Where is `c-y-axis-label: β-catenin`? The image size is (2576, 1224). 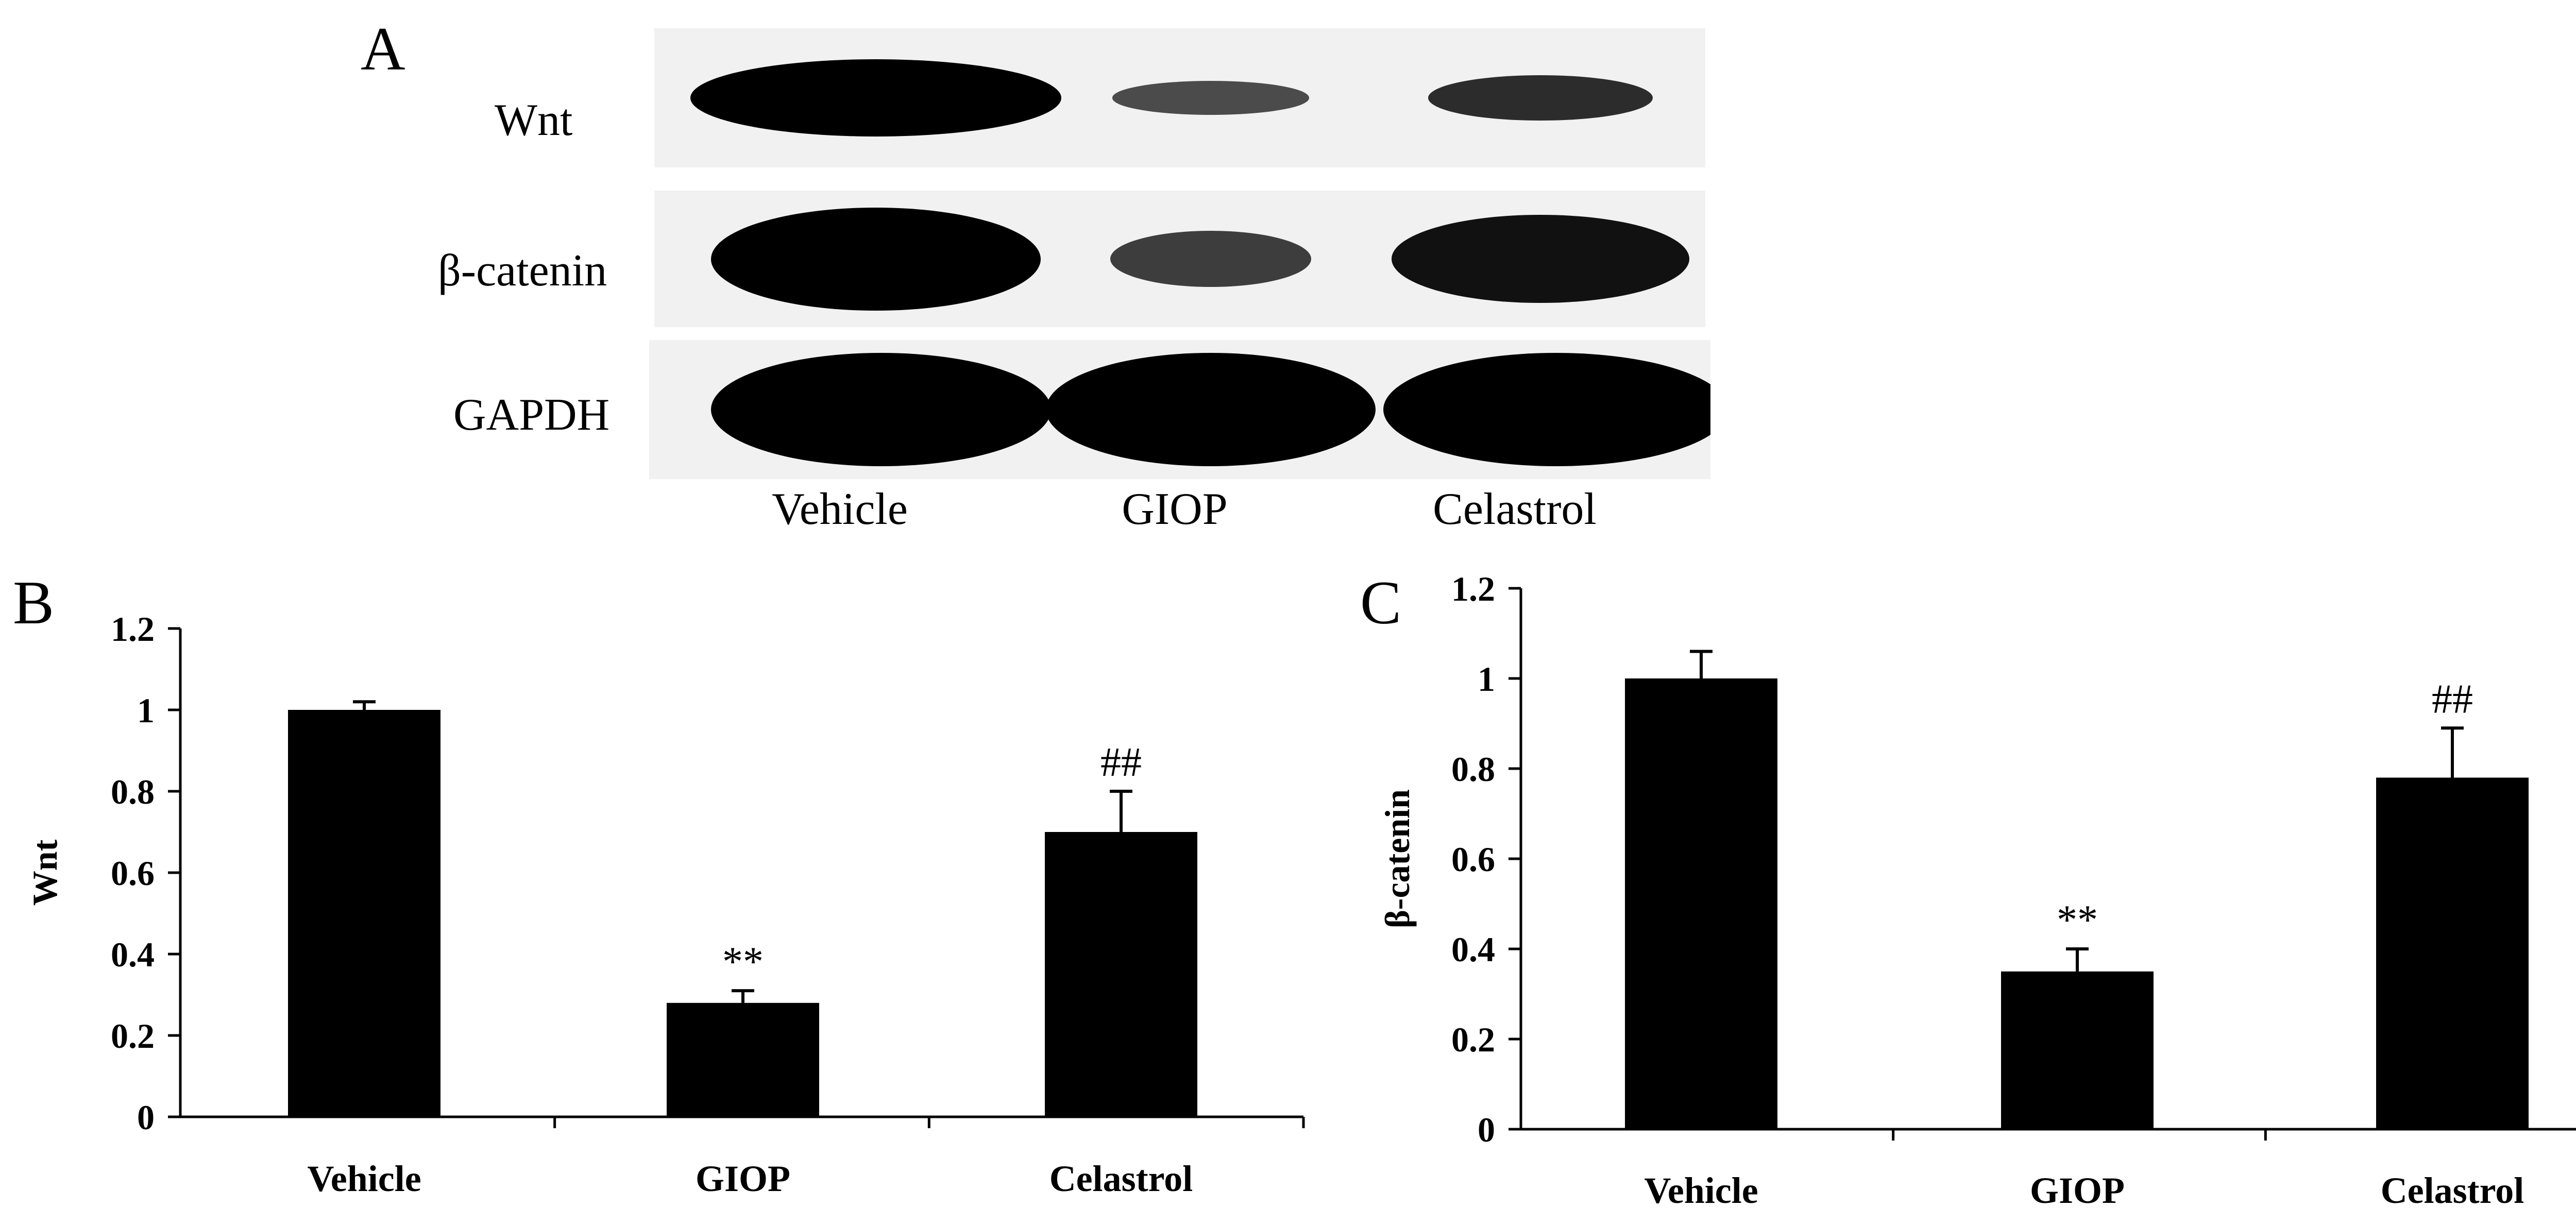
c-y-axis-label: β-catenin is located at coordinates (1397, 858).